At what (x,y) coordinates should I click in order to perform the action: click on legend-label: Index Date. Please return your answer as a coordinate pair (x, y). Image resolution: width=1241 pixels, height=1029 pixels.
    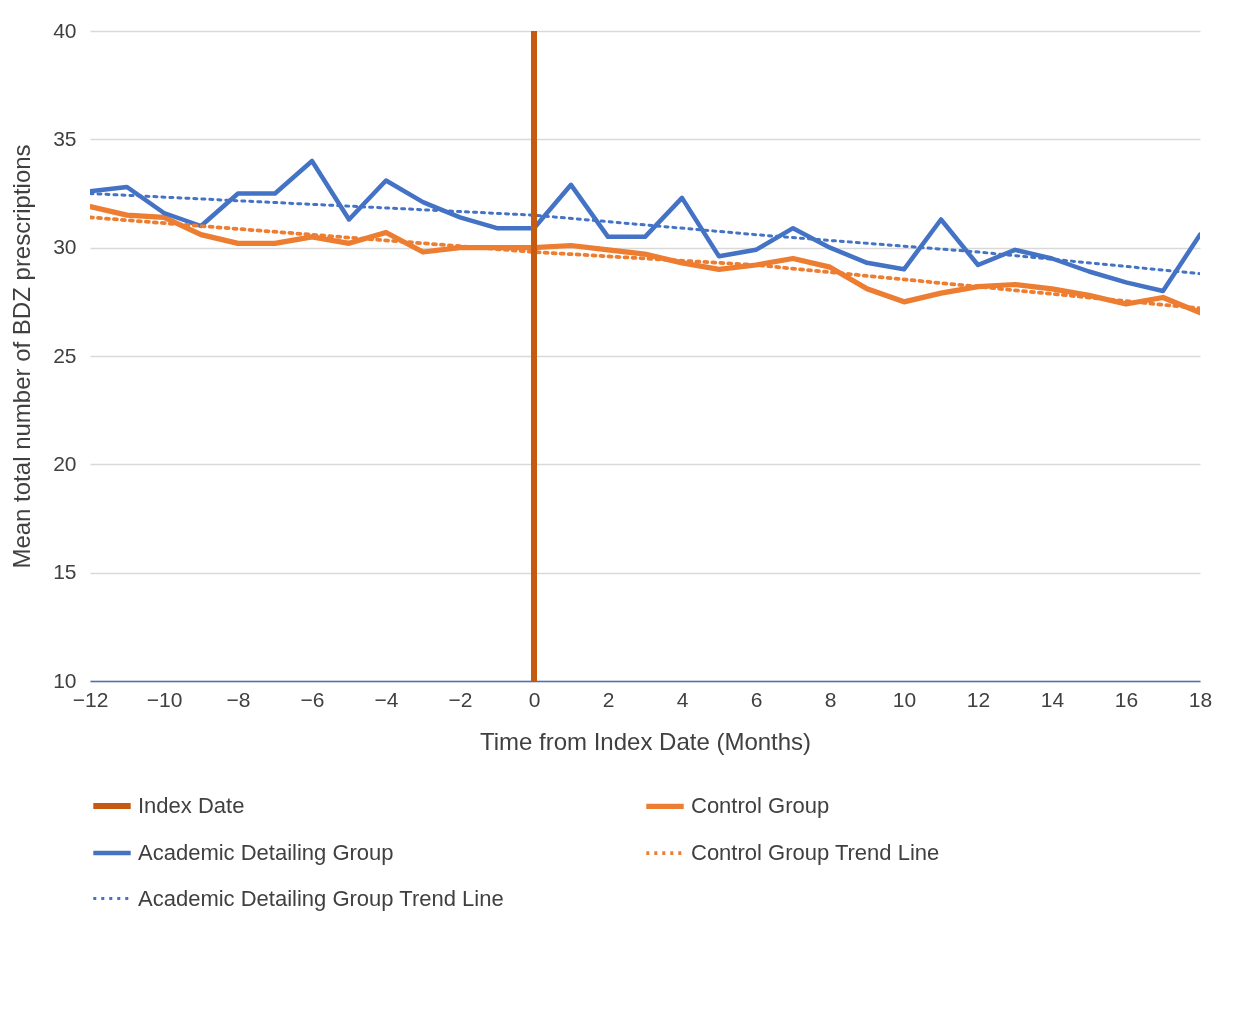
    Looking at the image, I should click on (191, 805).